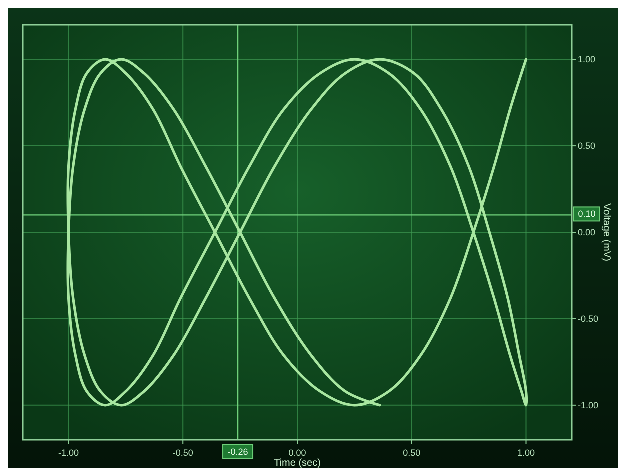 The width and height of the screenshot is (626, 476). Describe the element at coordinates (587, 214) in the screenshot. I see `ref-line-label: 0.10` at that location.